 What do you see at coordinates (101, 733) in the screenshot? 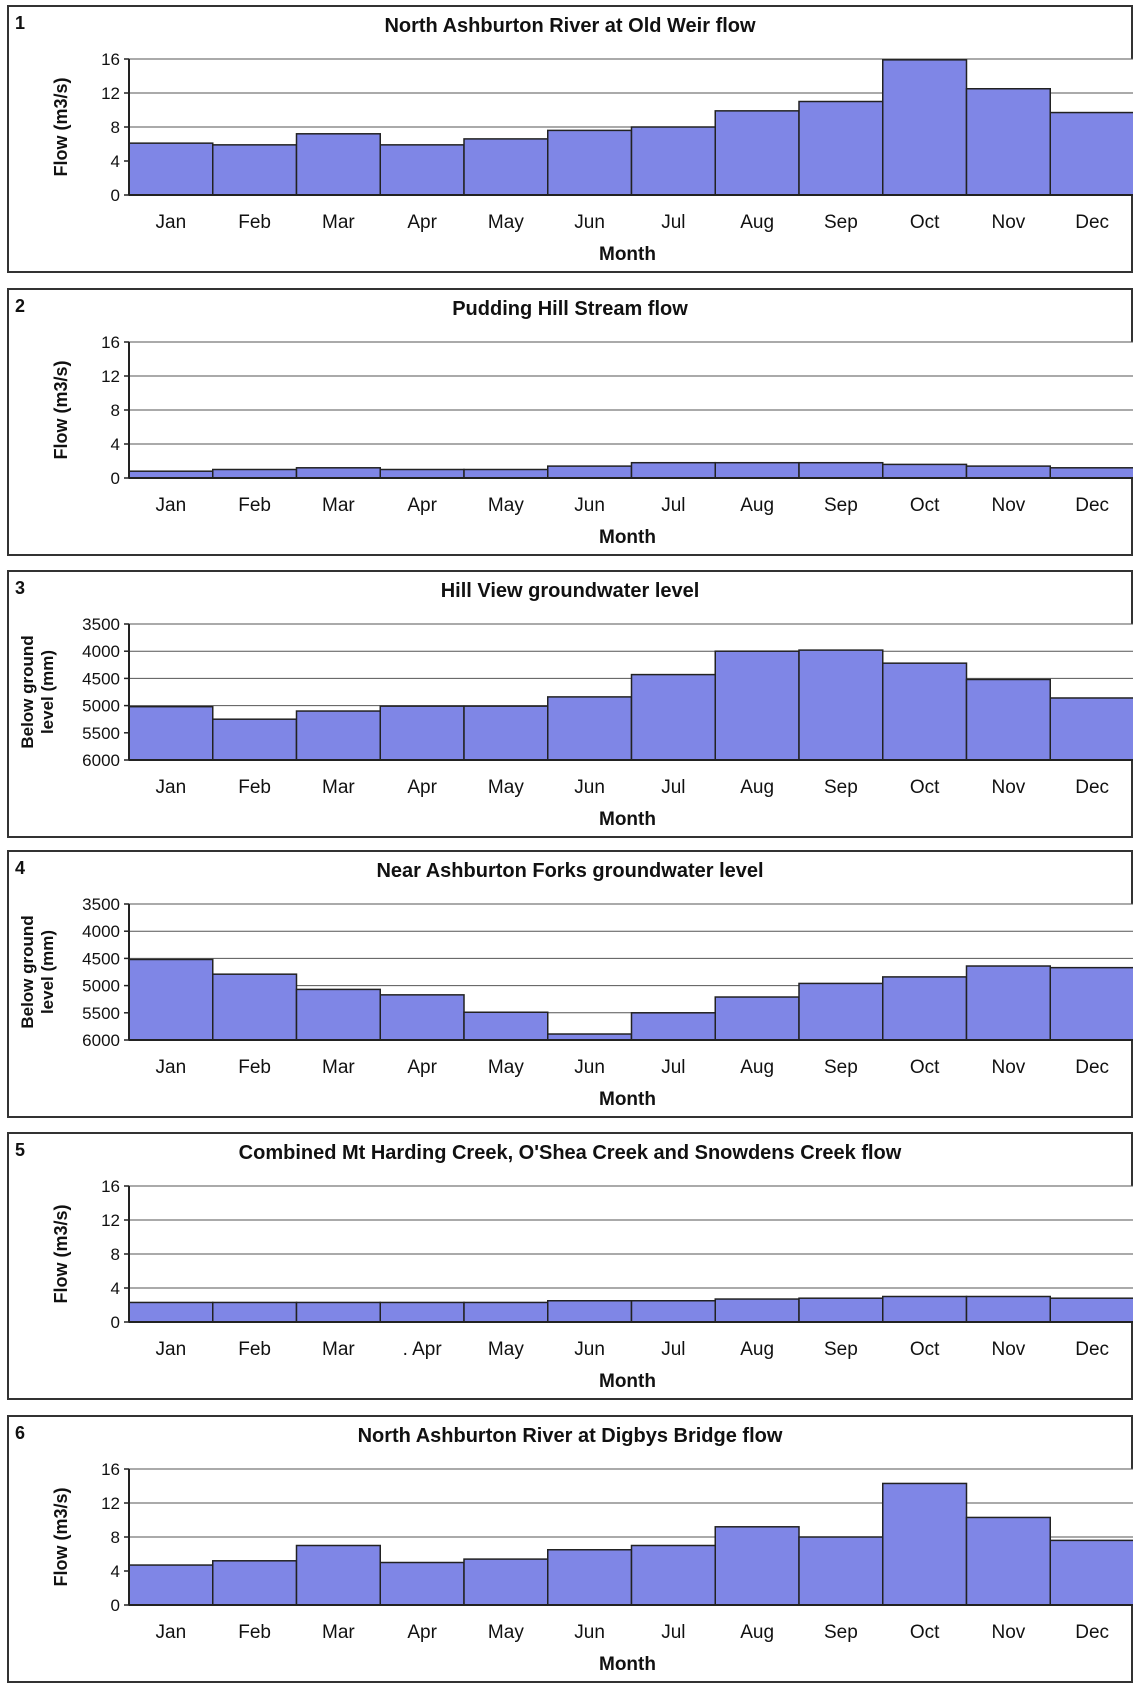
I see `y-tick-label: 5500` at bounding box center [101, 733].